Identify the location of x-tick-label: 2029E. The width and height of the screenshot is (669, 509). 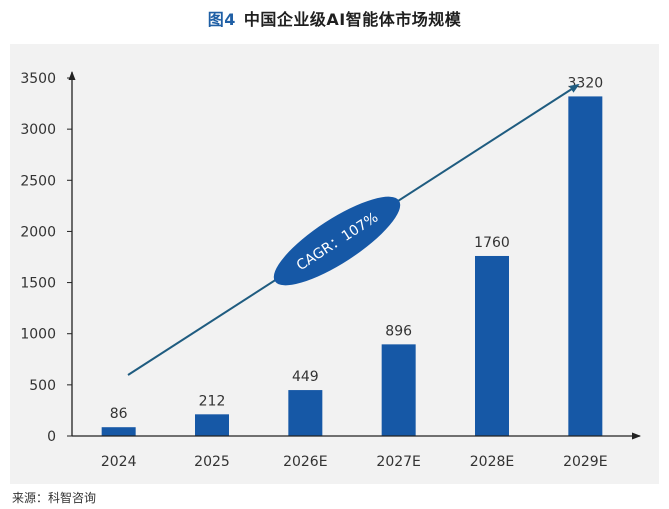
(585, 462).